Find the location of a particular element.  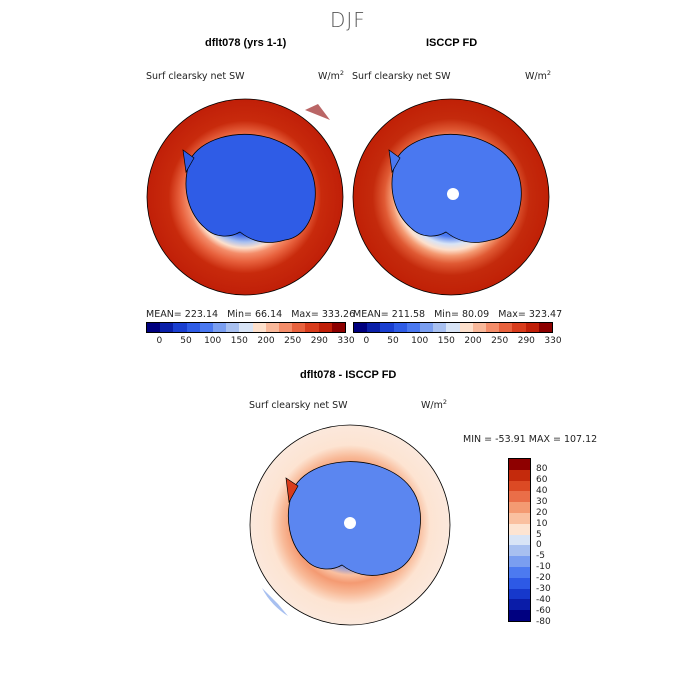

panel-2-units: W/m2 is located at coordinates (538, 76).